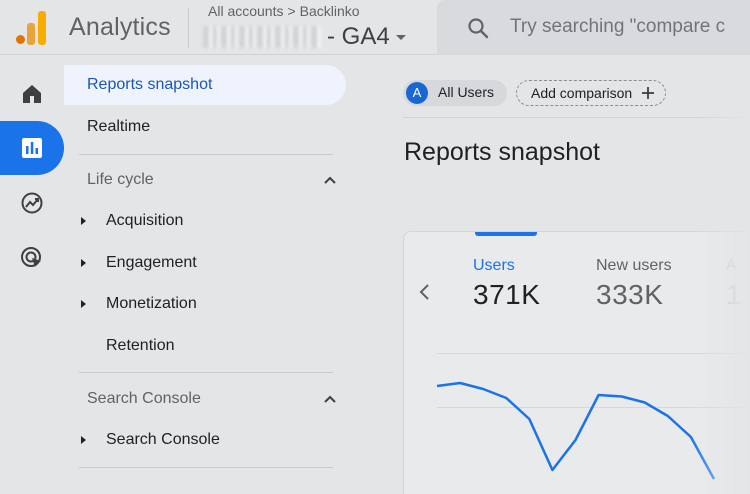 Image resolution: width=750 pixels, height=494 pixels. What do you see at coordinates (246, 11) in the screenshot?
I see `breadcrumb-root: All accounts` at bounding box center [246, 11].